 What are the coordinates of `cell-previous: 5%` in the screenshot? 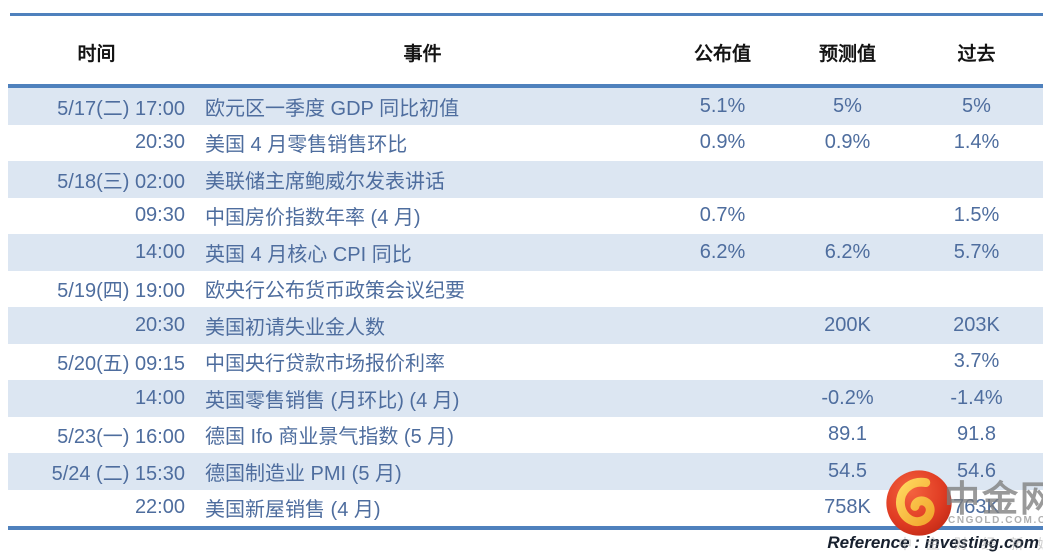 It's located at (976, 105).